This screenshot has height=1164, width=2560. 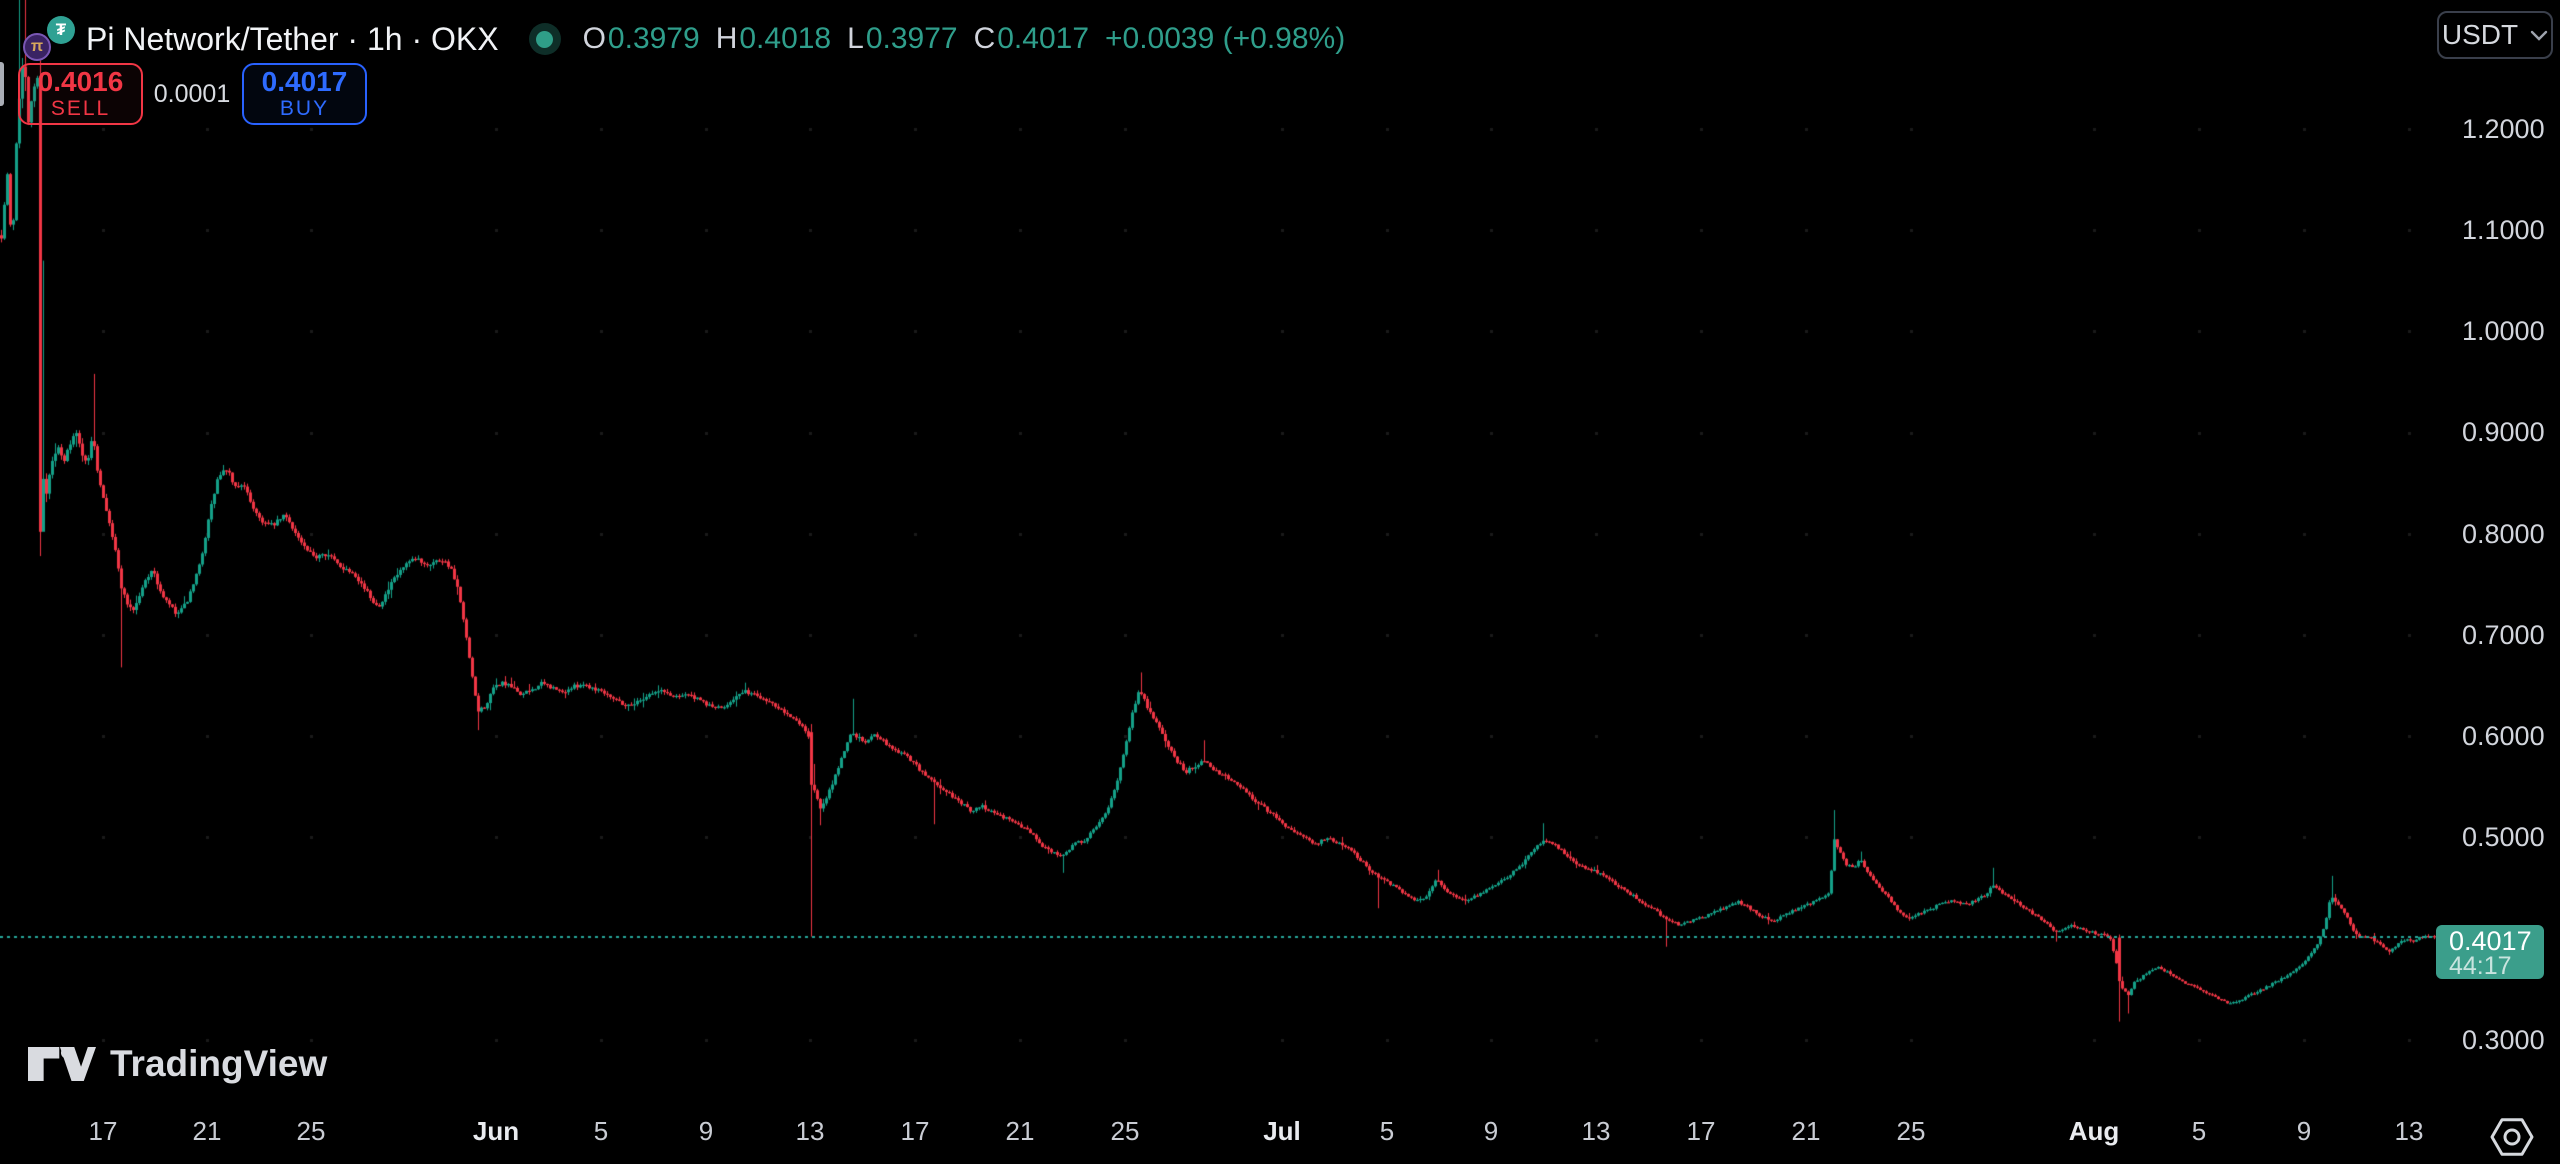 I want to click on sell-price: 0.4016, so click(x=80, y=82).